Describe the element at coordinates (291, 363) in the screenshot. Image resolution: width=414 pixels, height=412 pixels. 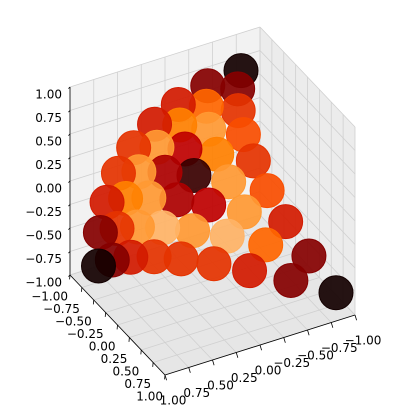
I see `x-tick-label: −0.25` at that location.